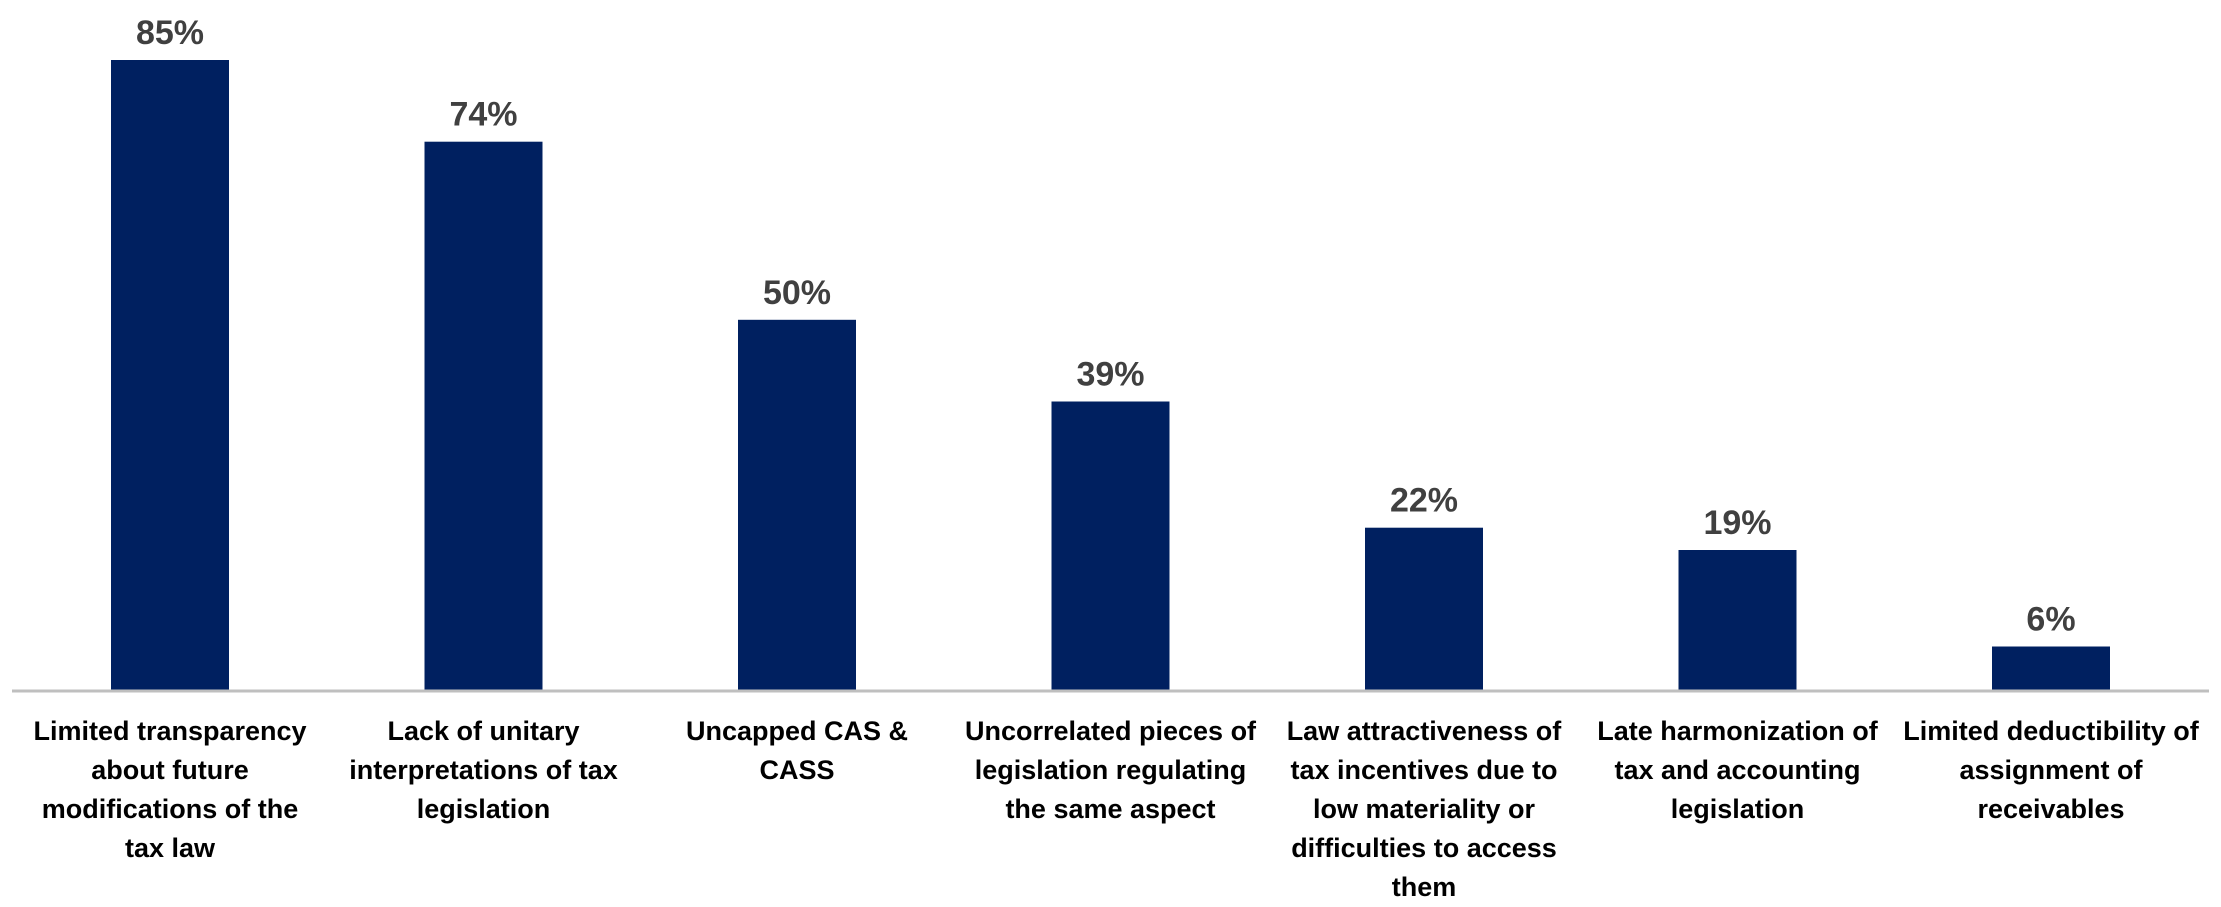  I want to click on data-label-4: 39%, so click(1110, 375).